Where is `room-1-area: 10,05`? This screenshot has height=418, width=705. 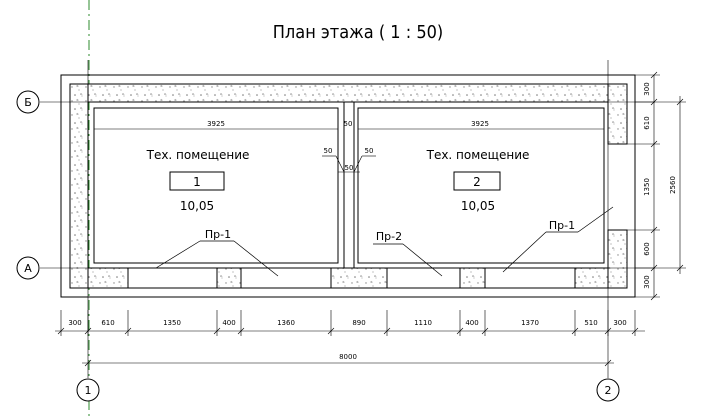 room-1-area: 10,05 is located at coordinates (197, 206).